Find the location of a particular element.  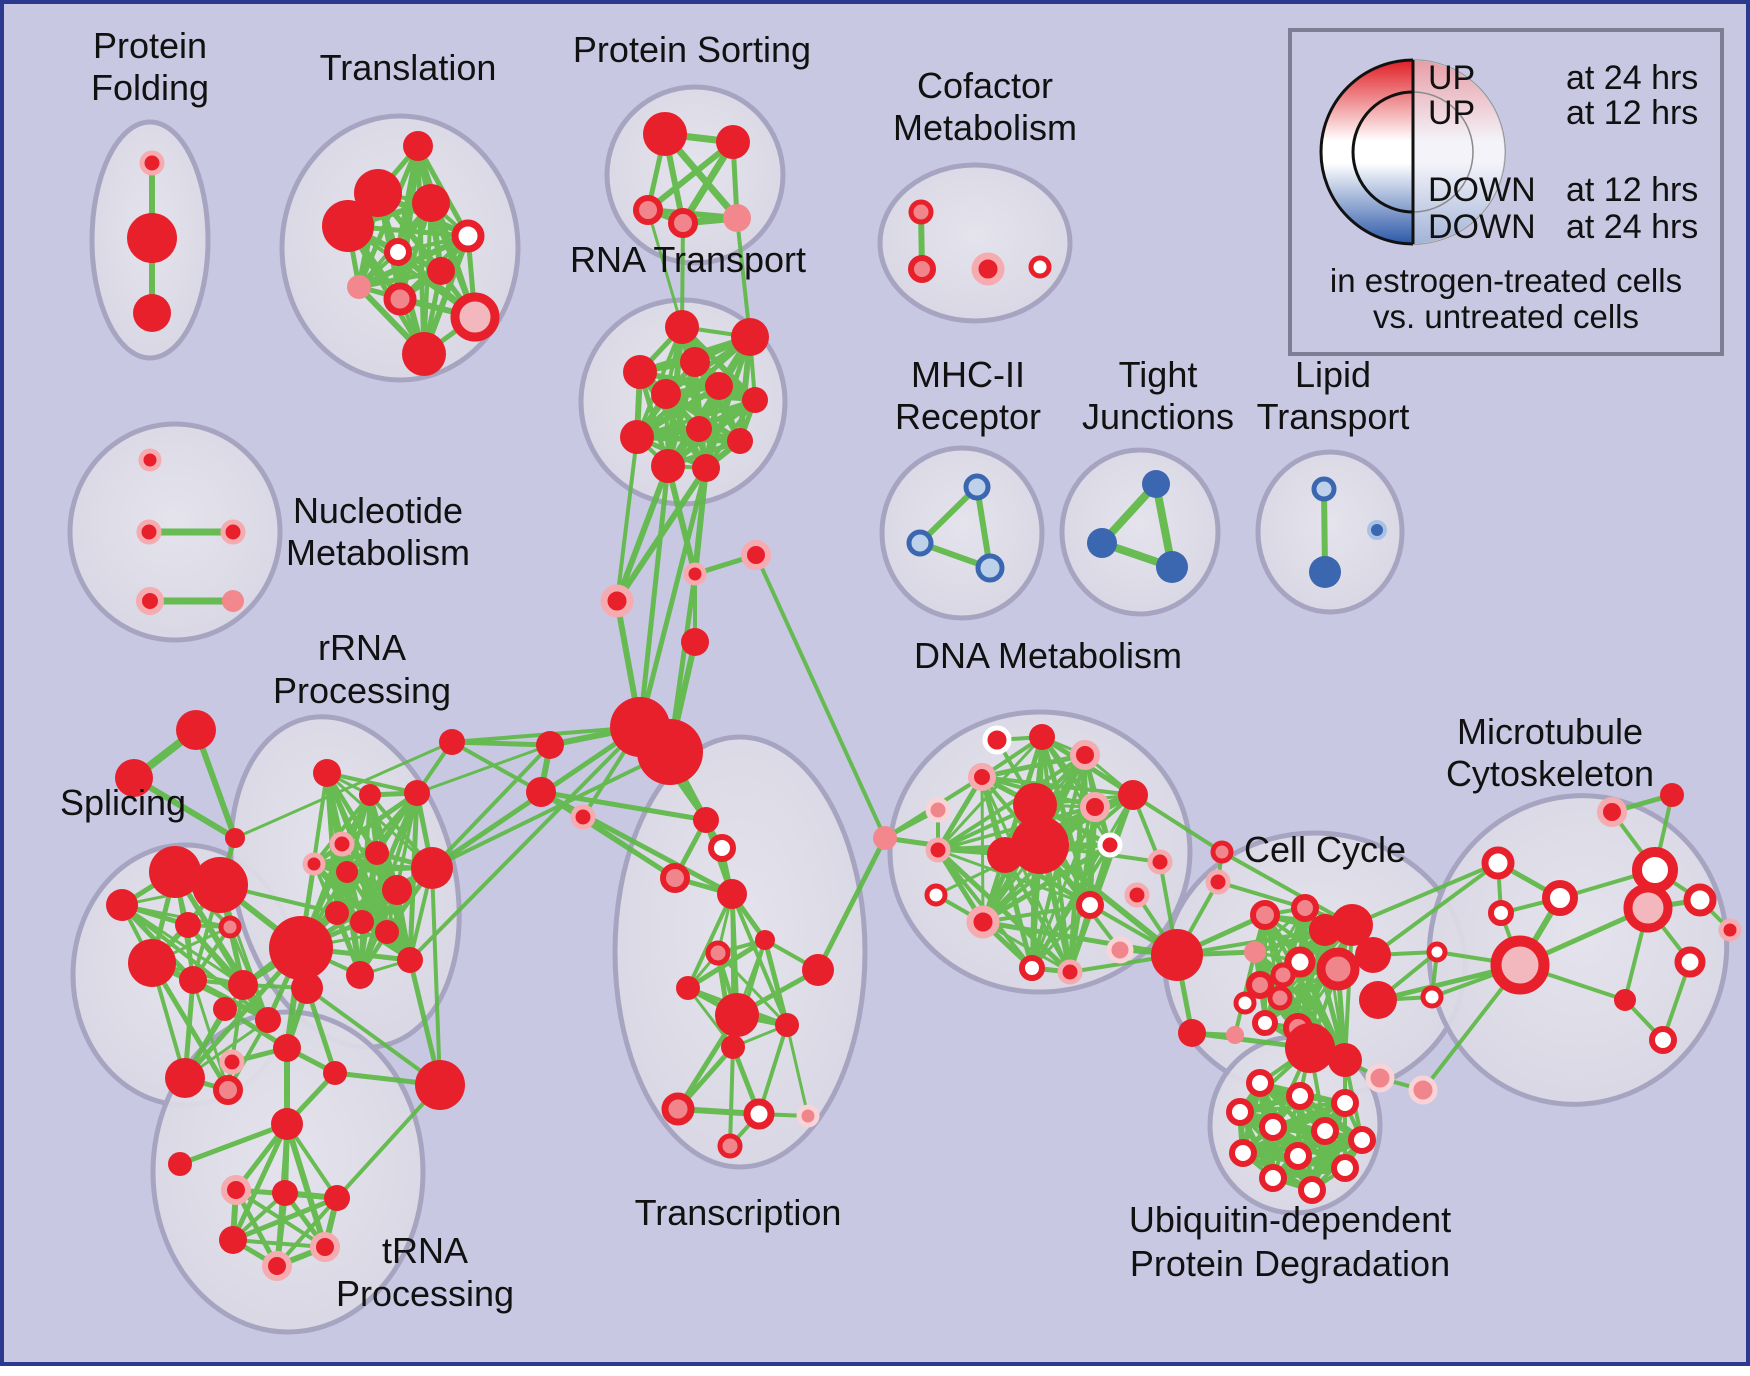

node-CC9 is located at coordinates (1338, 969).